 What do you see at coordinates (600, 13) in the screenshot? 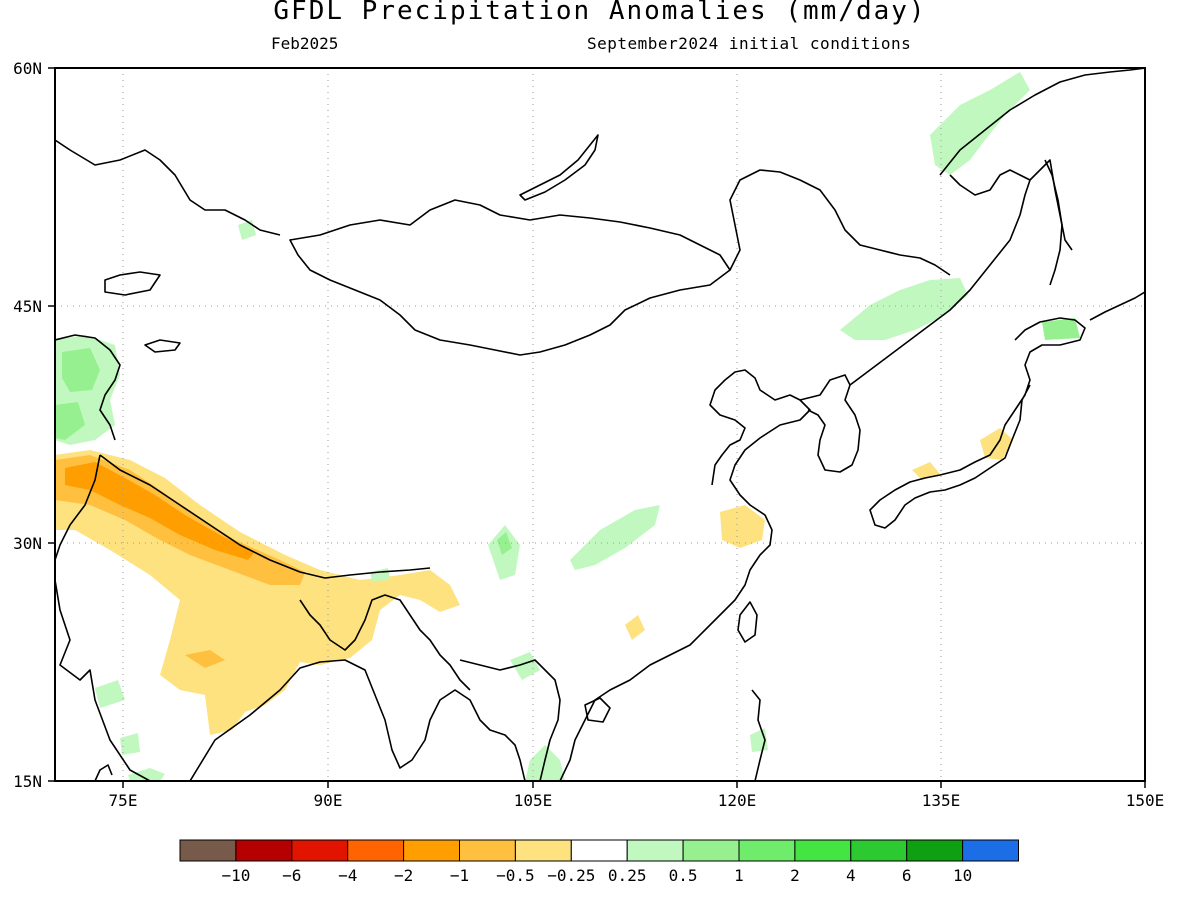
I see `map-title: GFDL Precipitation Anomalies (mm/day)` at bounding box center [600, 13].